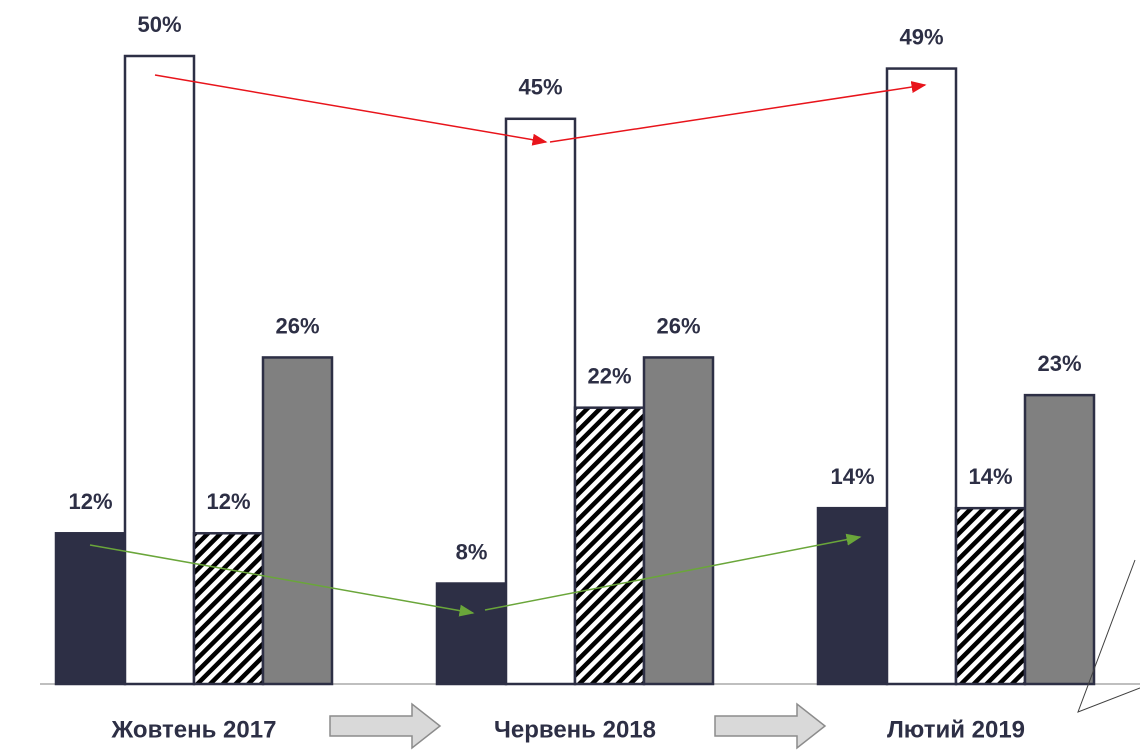 This screenshot has height=752, width=1140. What do you see at coordinates (1108, 636) in the screenshot?
I see `callout` at bounding box center [1108, 636].